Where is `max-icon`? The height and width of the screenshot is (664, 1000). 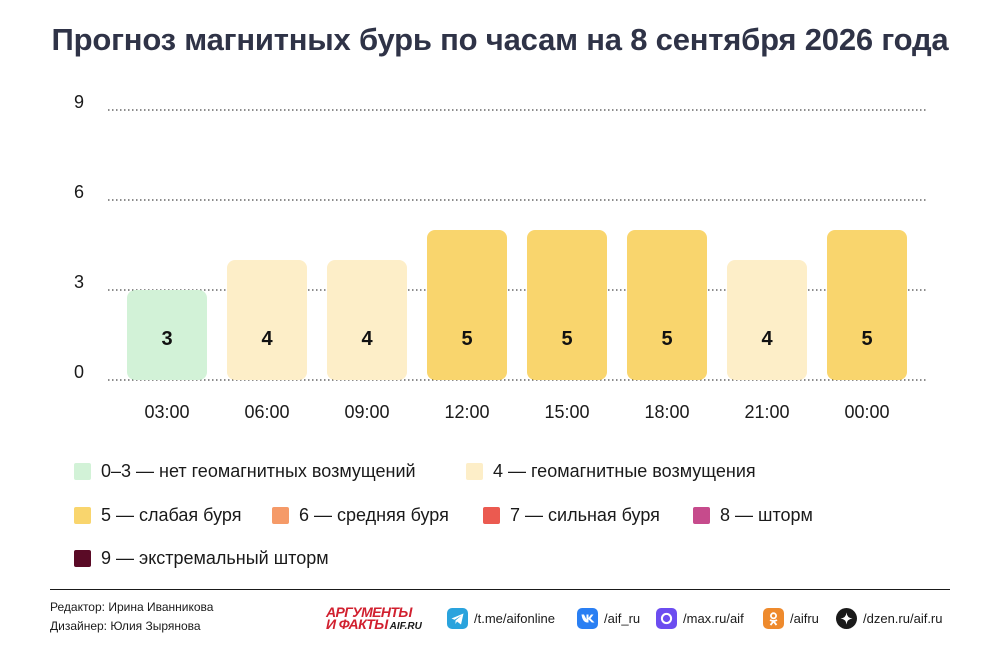
max-icon is located at coordinates (666, 618).